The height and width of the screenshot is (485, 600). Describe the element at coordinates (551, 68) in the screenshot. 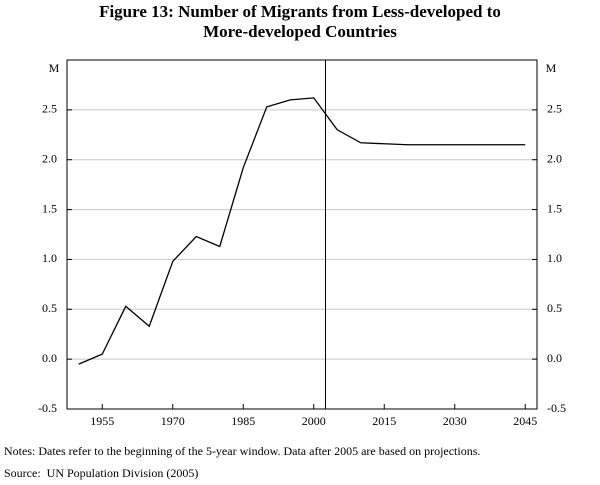

I see `y-unit-right: M` at that location.